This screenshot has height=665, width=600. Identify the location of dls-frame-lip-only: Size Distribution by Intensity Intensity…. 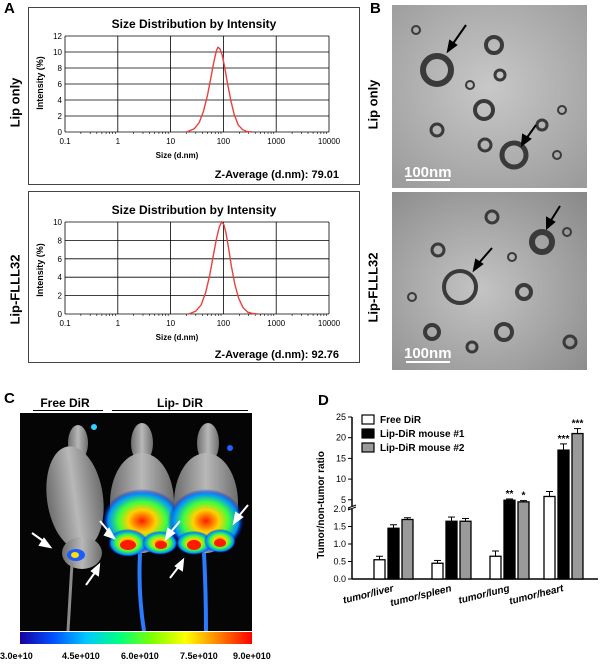
(194, 96).